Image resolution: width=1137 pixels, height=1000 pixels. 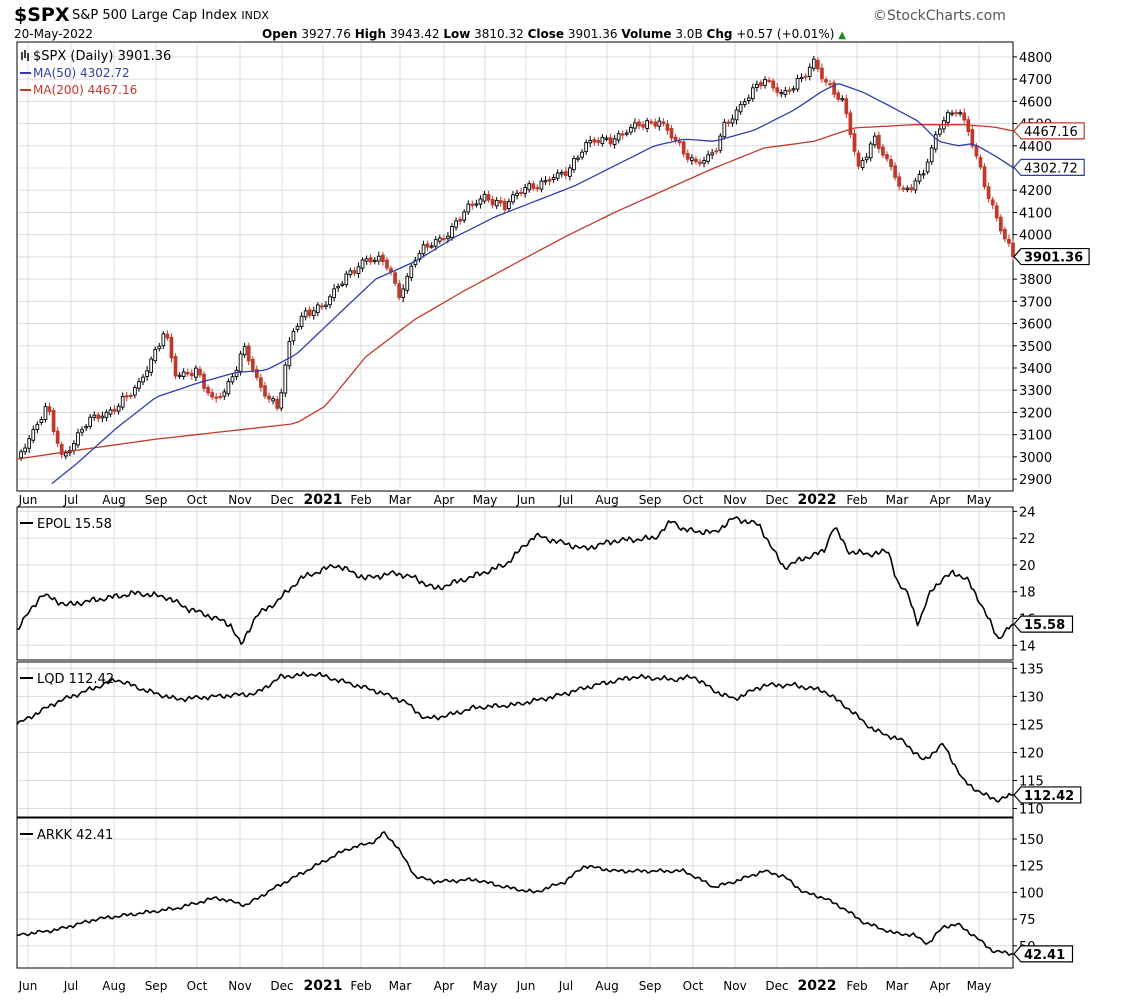 I want to click on x-tick-label-top: Sep, so click(x=650, y=500).